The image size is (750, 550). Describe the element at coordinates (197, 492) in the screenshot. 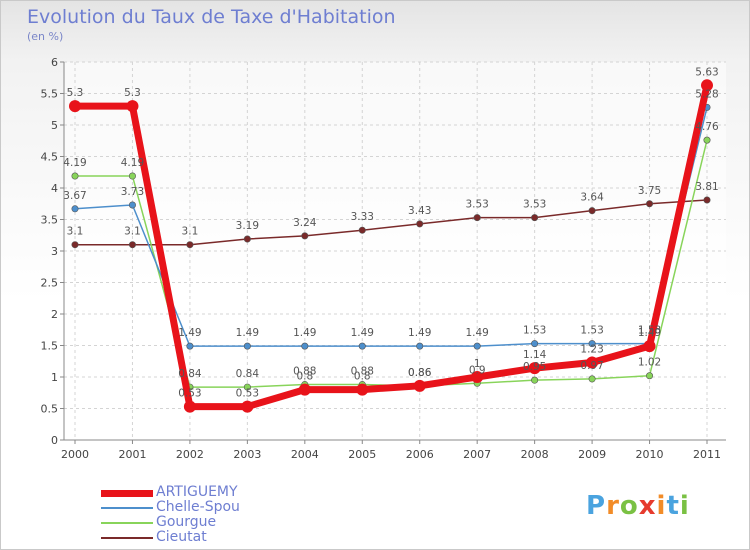

I see `legend-label: ARTIGUEMY` at that location.